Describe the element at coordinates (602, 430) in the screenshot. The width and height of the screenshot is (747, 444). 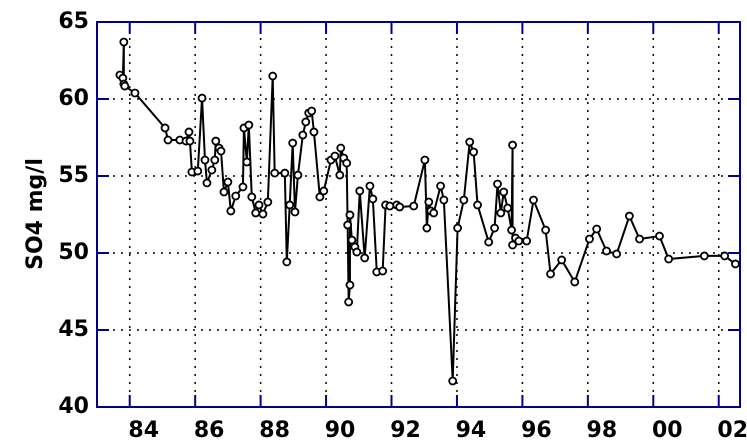
I see `x-tick-label: 98` at that location.